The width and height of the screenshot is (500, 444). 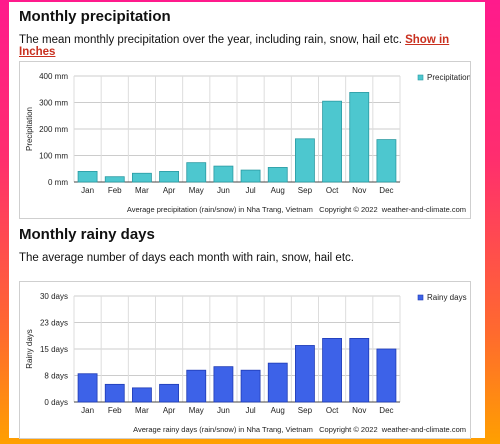 I want to click on rainy-days-legend-label: Rainy days, so click(x=447, y=297).